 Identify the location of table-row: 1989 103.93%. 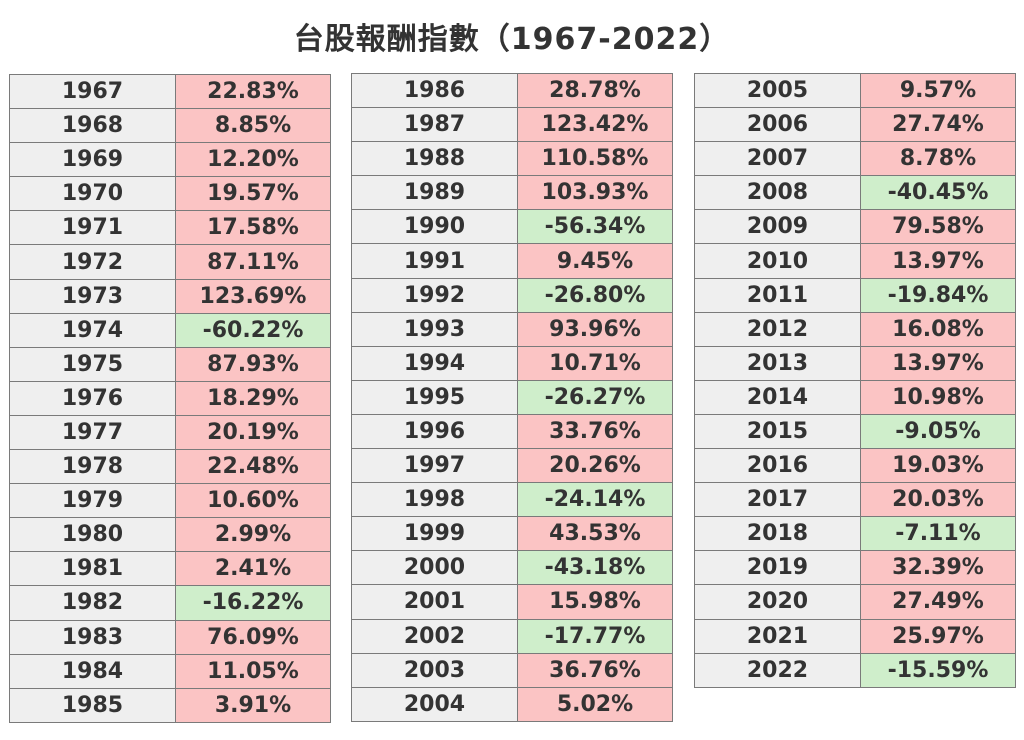
(512, 193).